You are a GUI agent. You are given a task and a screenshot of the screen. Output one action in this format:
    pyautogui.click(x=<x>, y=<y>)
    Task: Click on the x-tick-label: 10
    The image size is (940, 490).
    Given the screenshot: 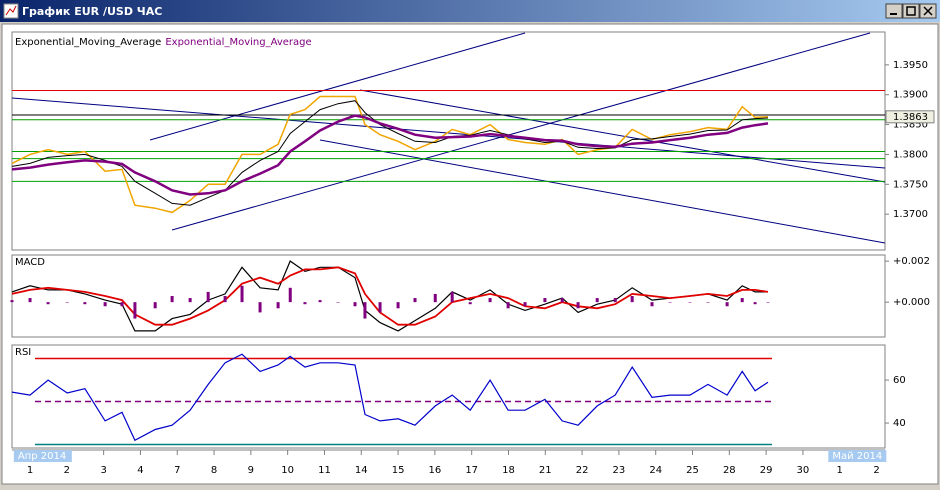 What is the action you would take?
    pyautogui.click(x=287, y=470)
    